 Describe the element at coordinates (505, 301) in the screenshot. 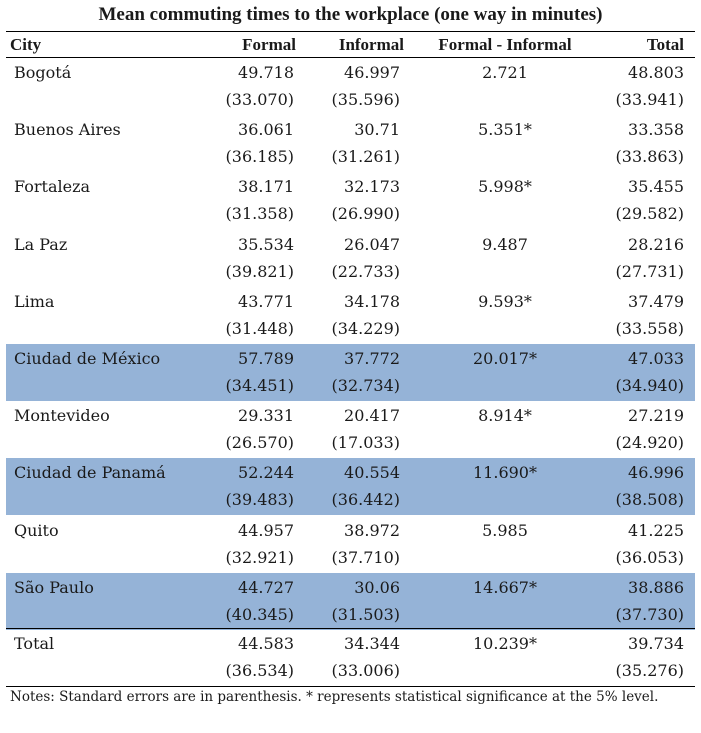

I see `formal-minus-informal: 9.593*` at that location.